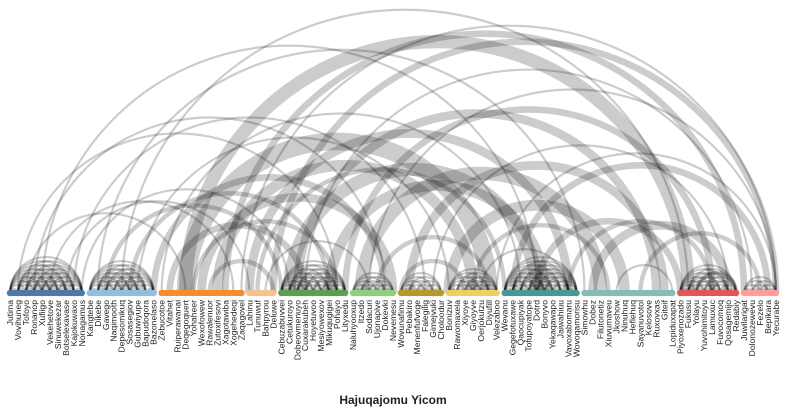  What do you see at coordinates (409, 317) in the screenshot?
I see `node-label: Pebakiro` at bounding box center [409, 317].